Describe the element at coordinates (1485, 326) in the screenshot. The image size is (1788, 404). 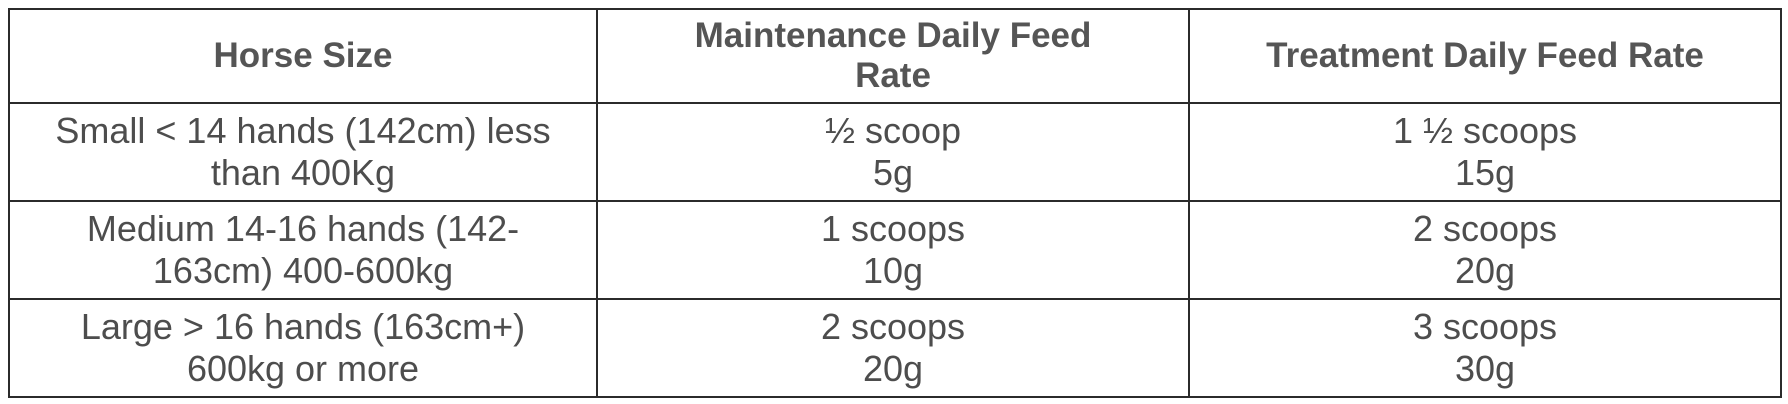
I see `cell-text: 3 scoops` at that location.